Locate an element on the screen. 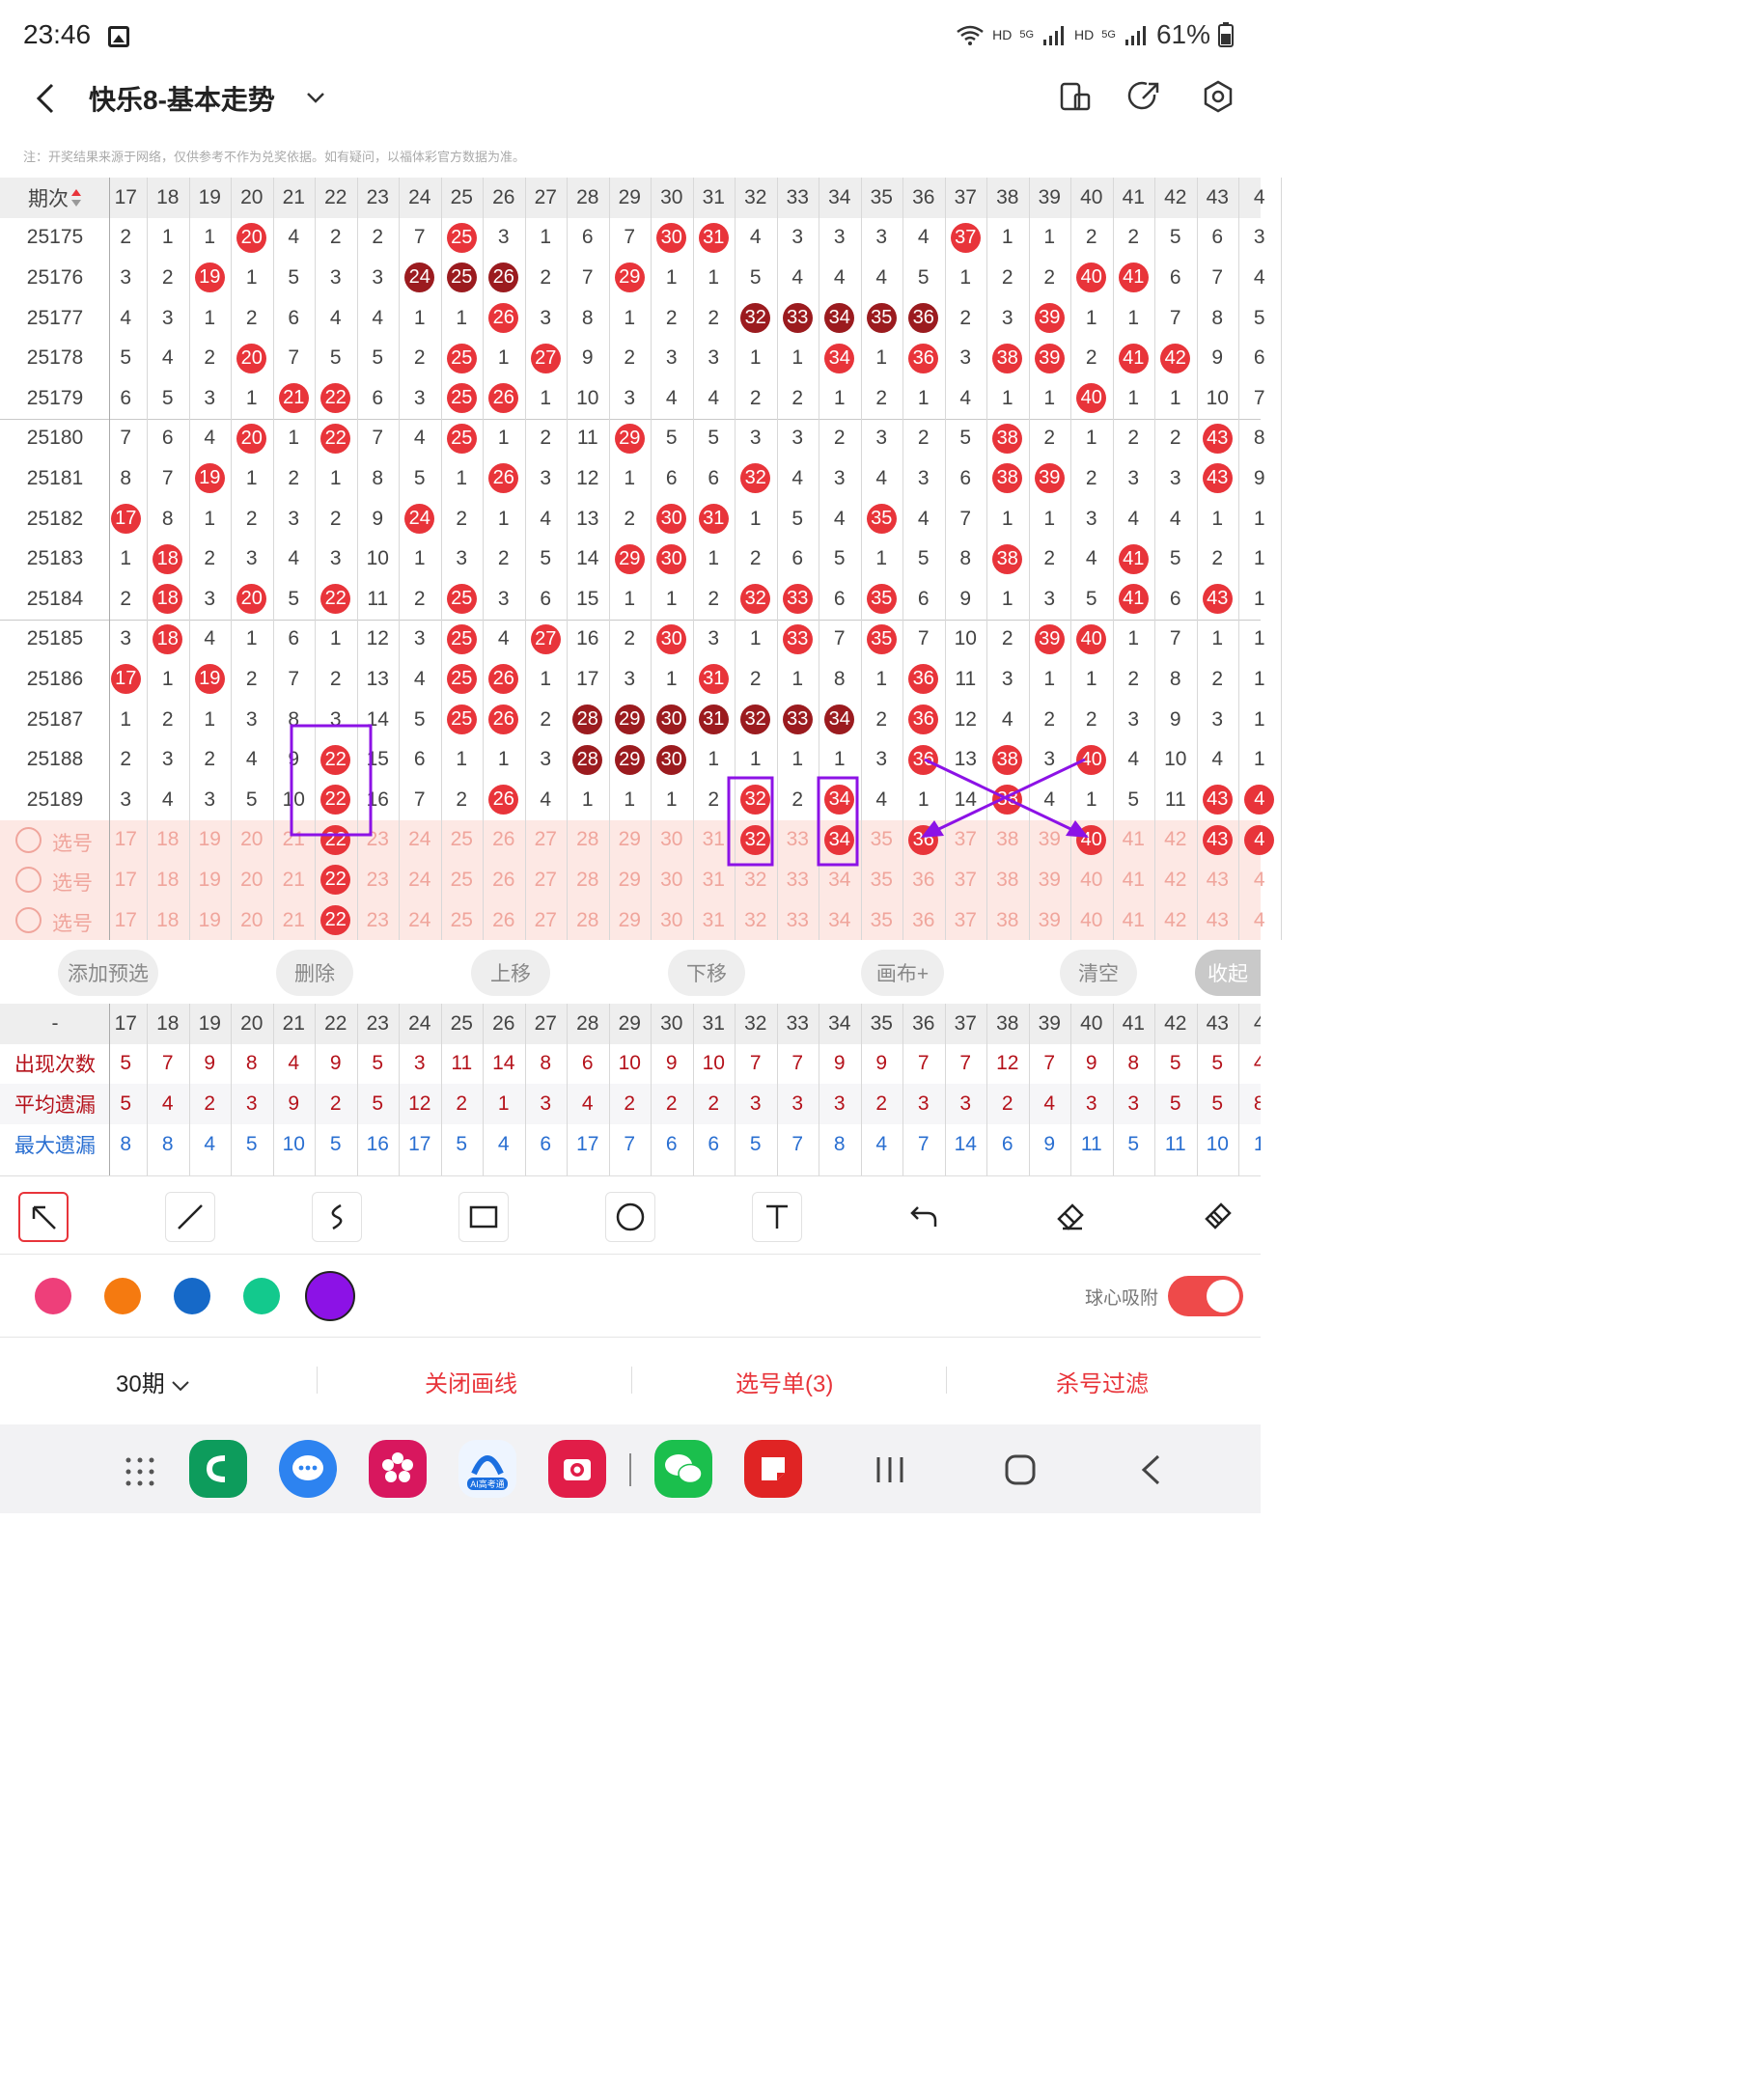 The image size is (1749, 2100). selectable-number: 33 is located at coordinates (798, 839).